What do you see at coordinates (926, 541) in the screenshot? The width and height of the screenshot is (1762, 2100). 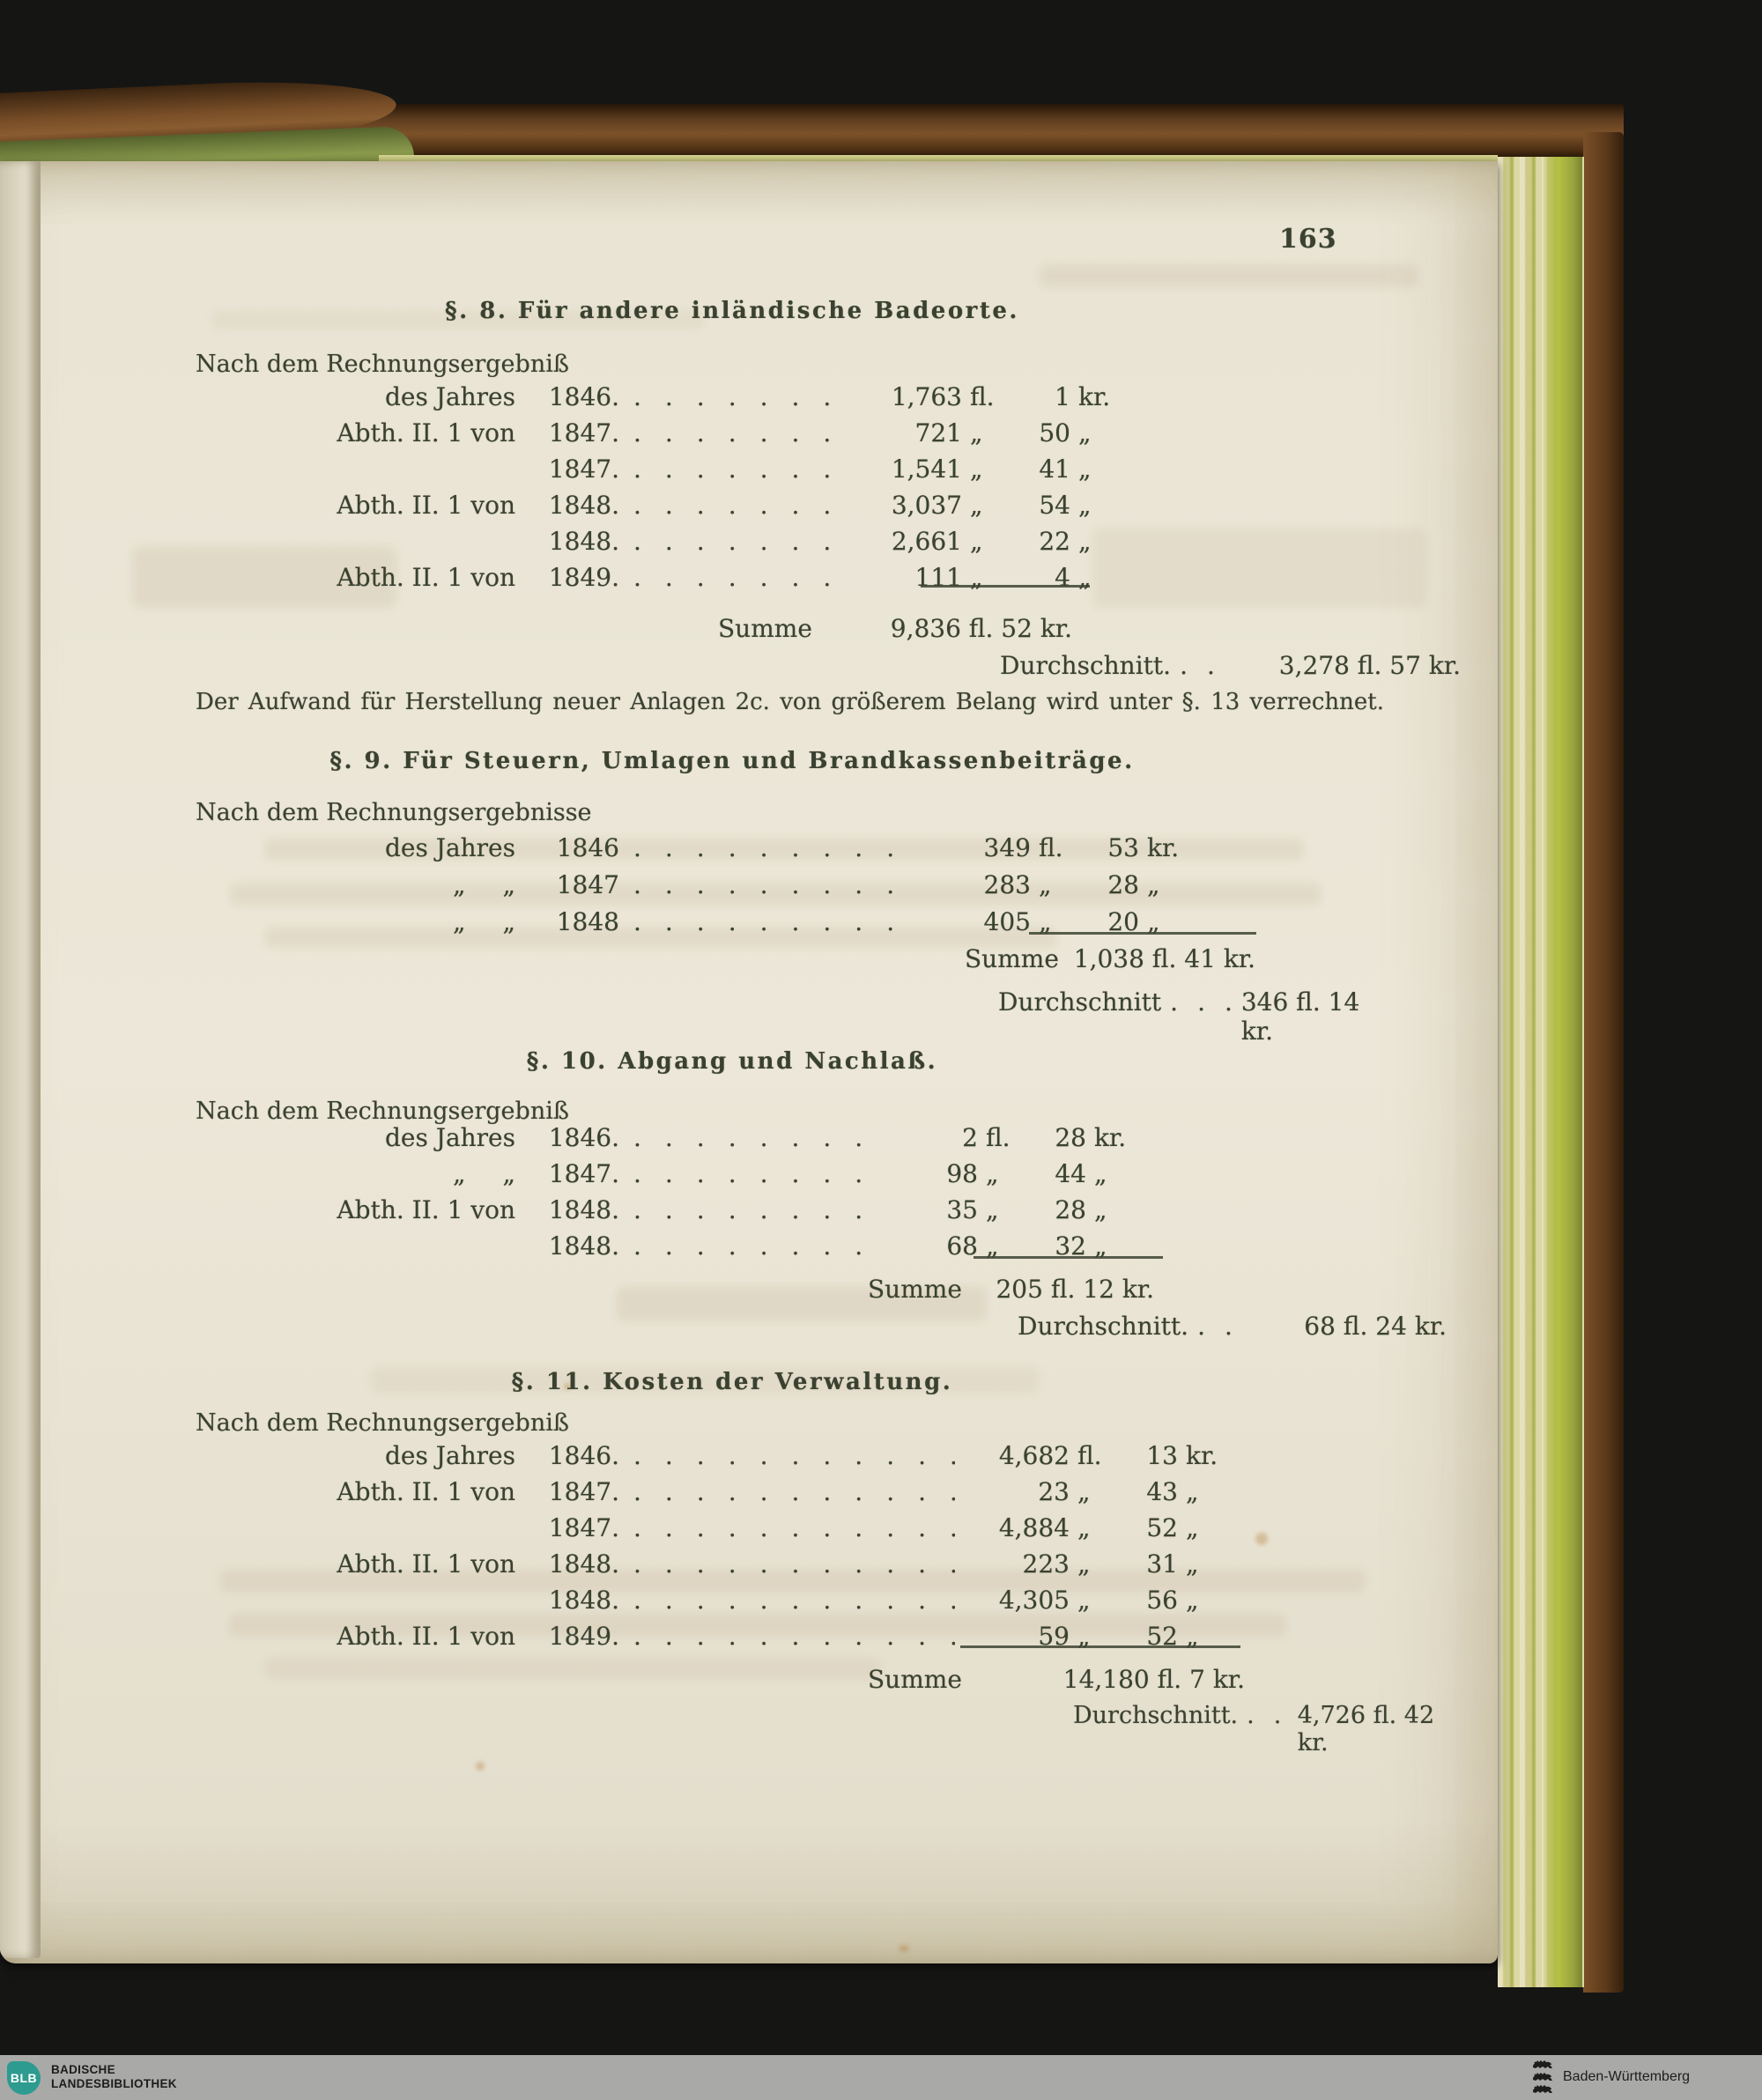 I see `amount-value: 2,661` at bounding box center [926, 541].